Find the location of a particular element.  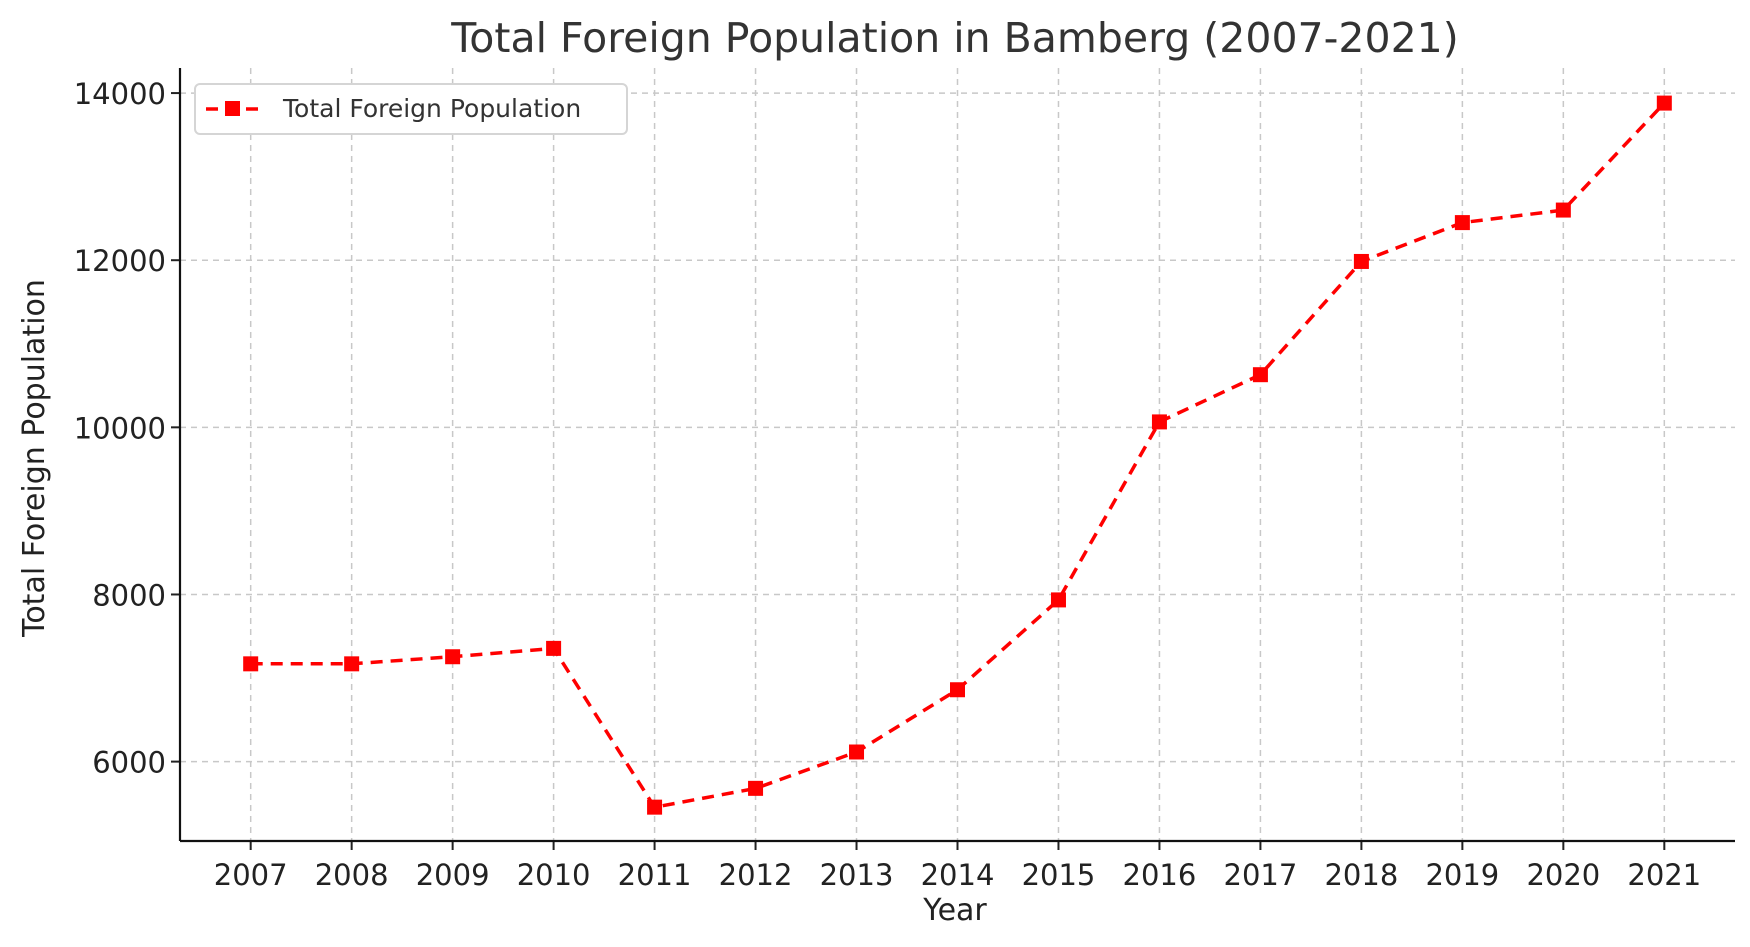

x-tick-label: 2017 is located at coordinates (1261, 875).